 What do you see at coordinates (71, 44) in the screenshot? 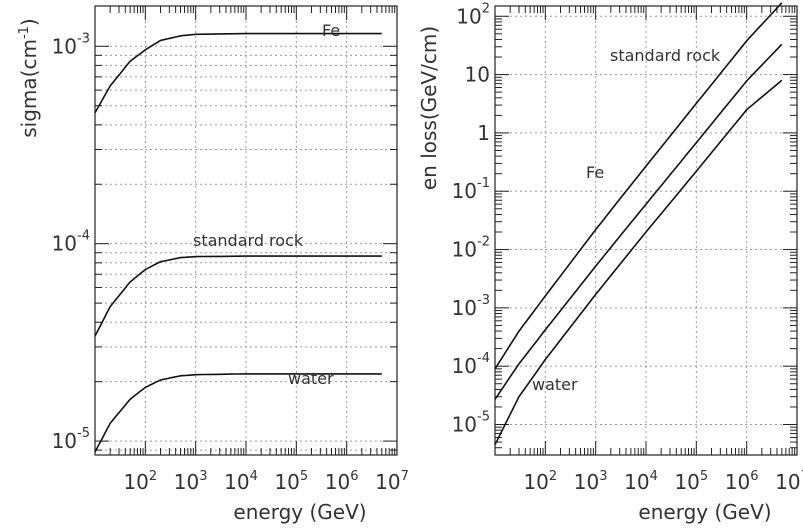
I see `sigma-y-tick-label: 10⁻³` at bounding box center [71, 44].